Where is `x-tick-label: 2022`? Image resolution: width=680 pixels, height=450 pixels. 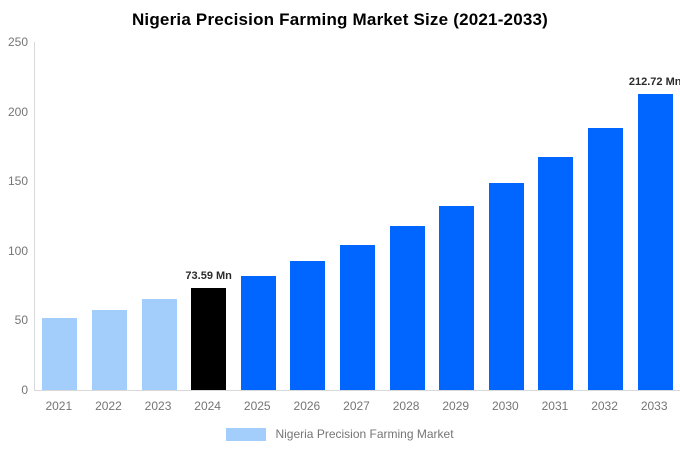 x-tick-label: 2022 is located at coordinates (108, 406).